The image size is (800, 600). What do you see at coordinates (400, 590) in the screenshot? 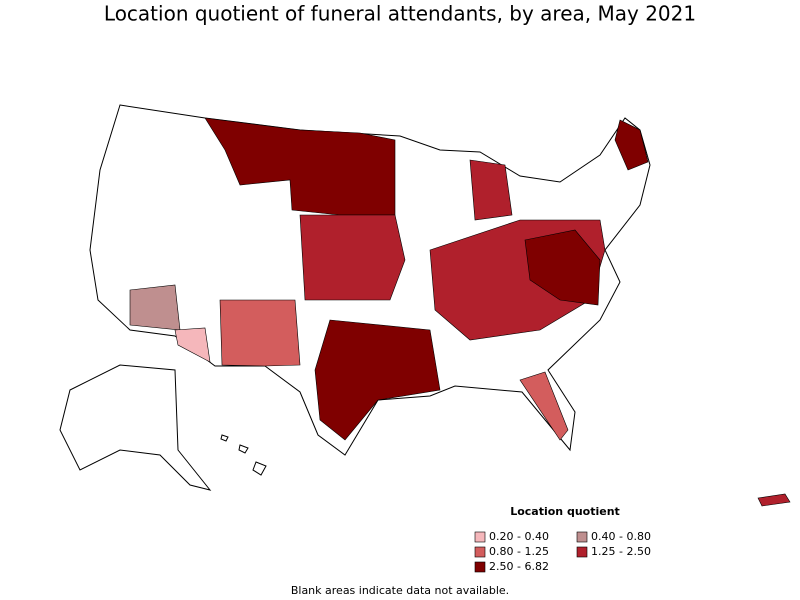
I see `footnote: Blank areas indicate data not available.` at bounding box center [400, 590].